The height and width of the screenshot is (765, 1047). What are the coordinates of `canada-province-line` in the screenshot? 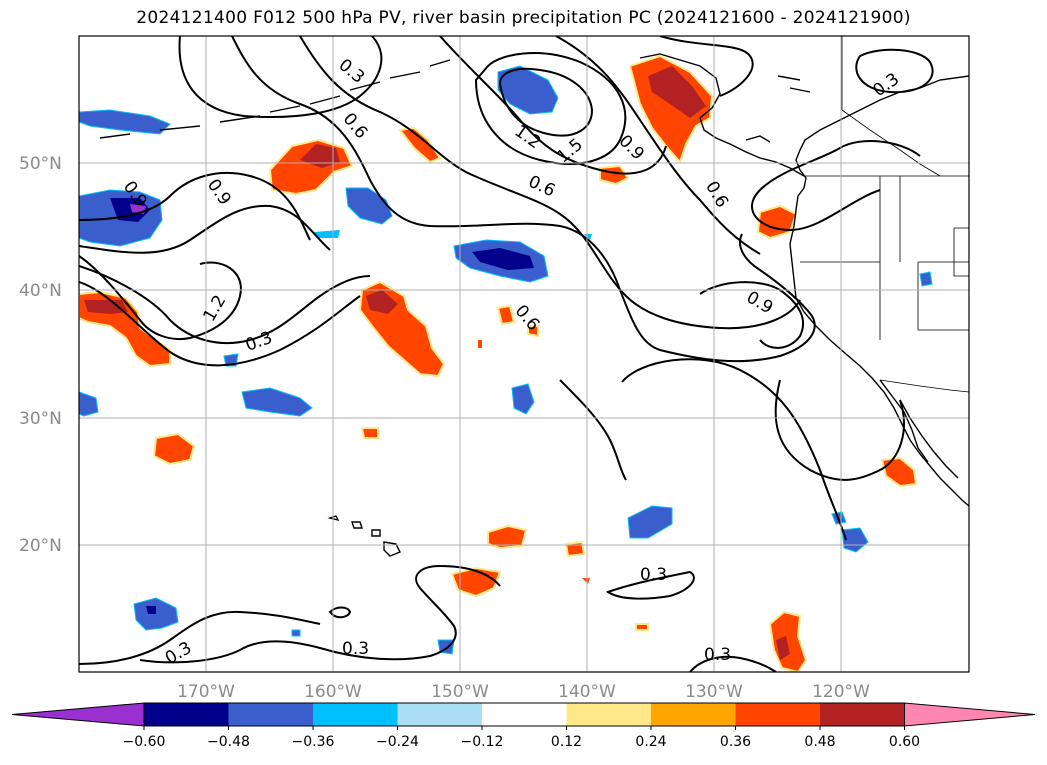 It's located at (891, 143).